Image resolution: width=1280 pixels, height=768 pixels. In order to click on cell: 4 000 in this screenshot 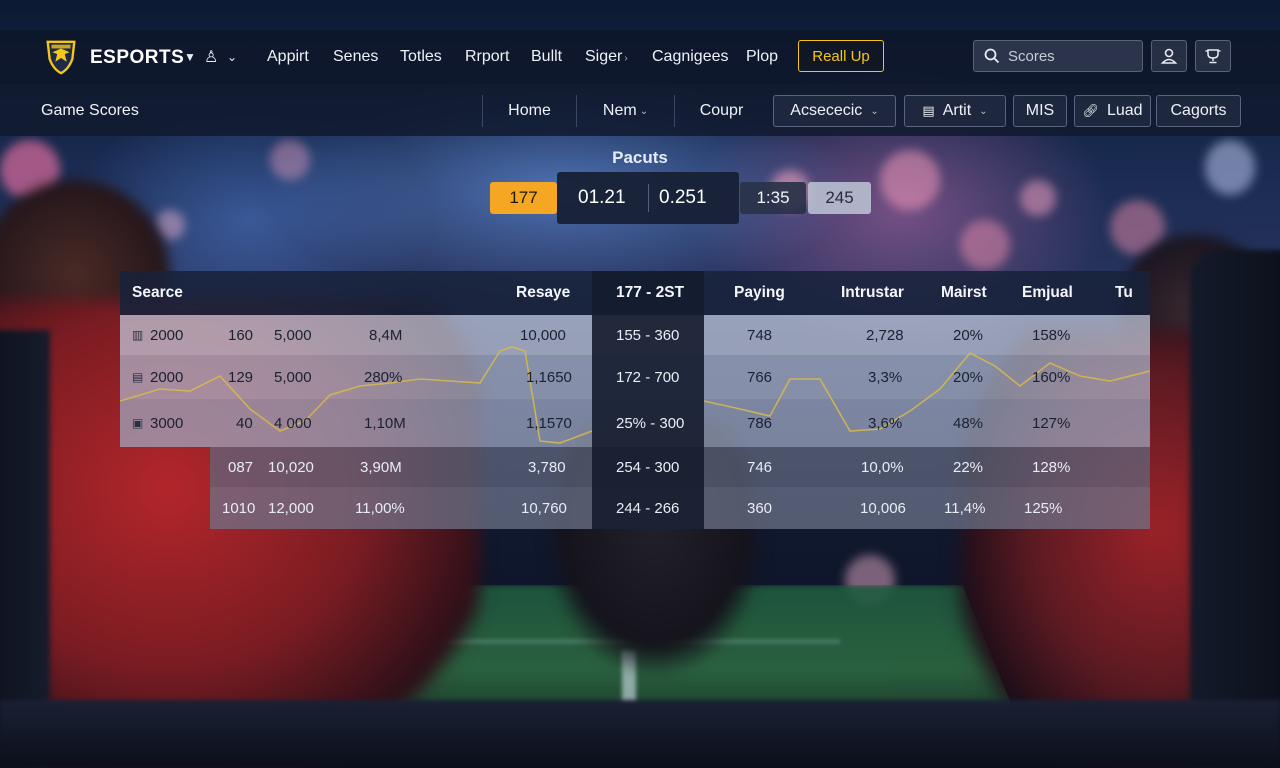, I will do `click(293, 423)`.